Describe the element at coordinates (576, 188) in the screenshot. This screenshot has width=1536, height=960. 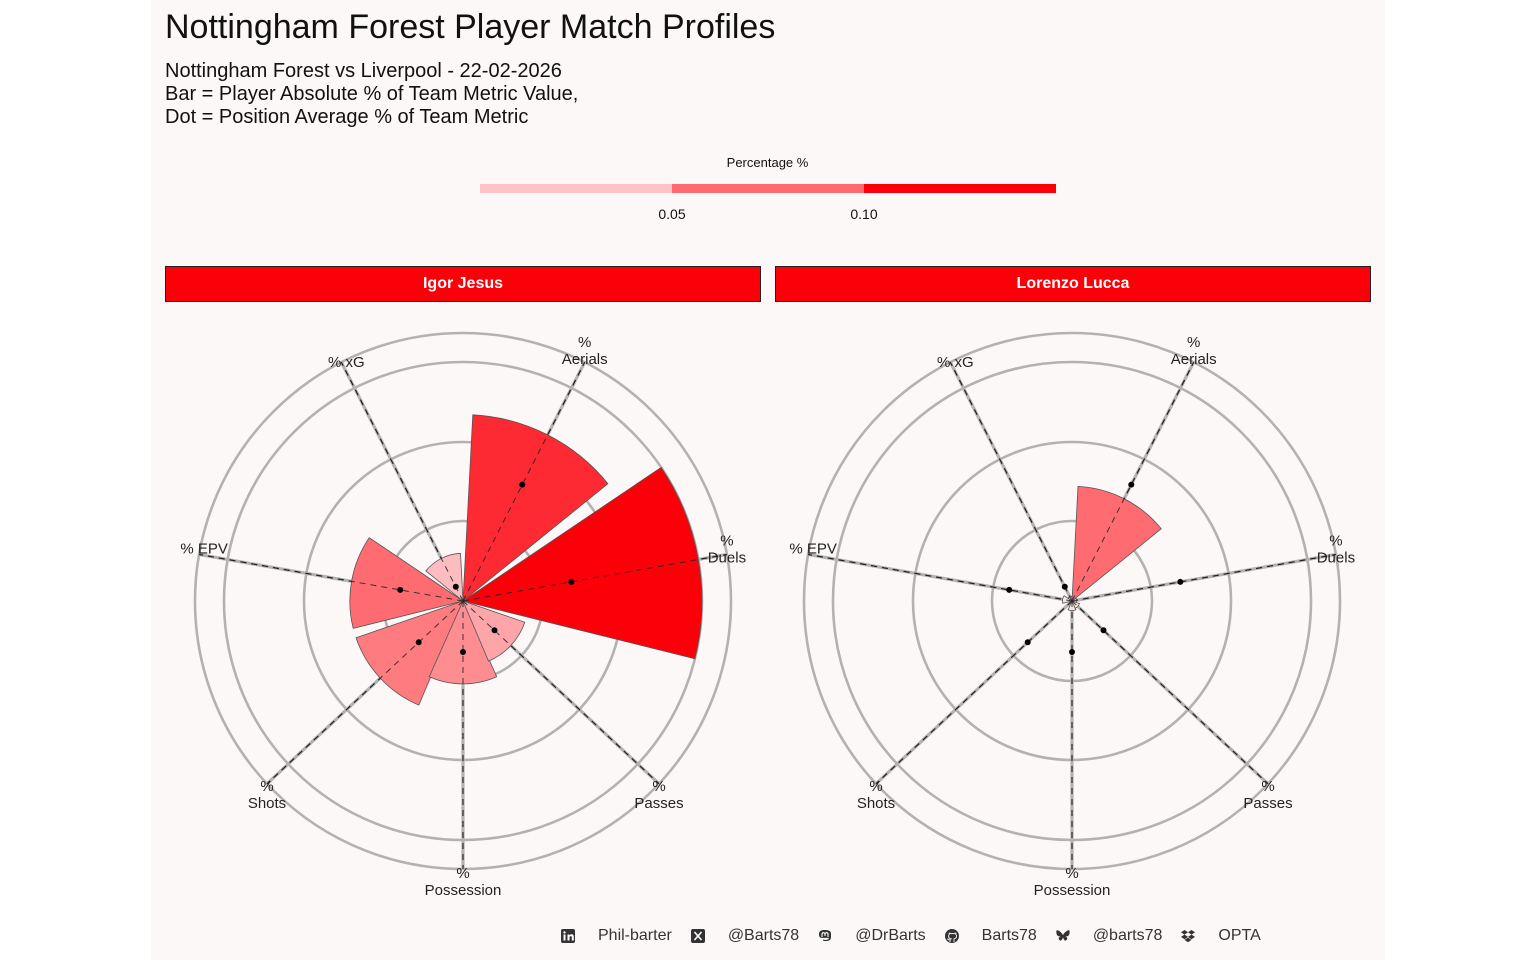
I see `legend-segment-low` at that location.